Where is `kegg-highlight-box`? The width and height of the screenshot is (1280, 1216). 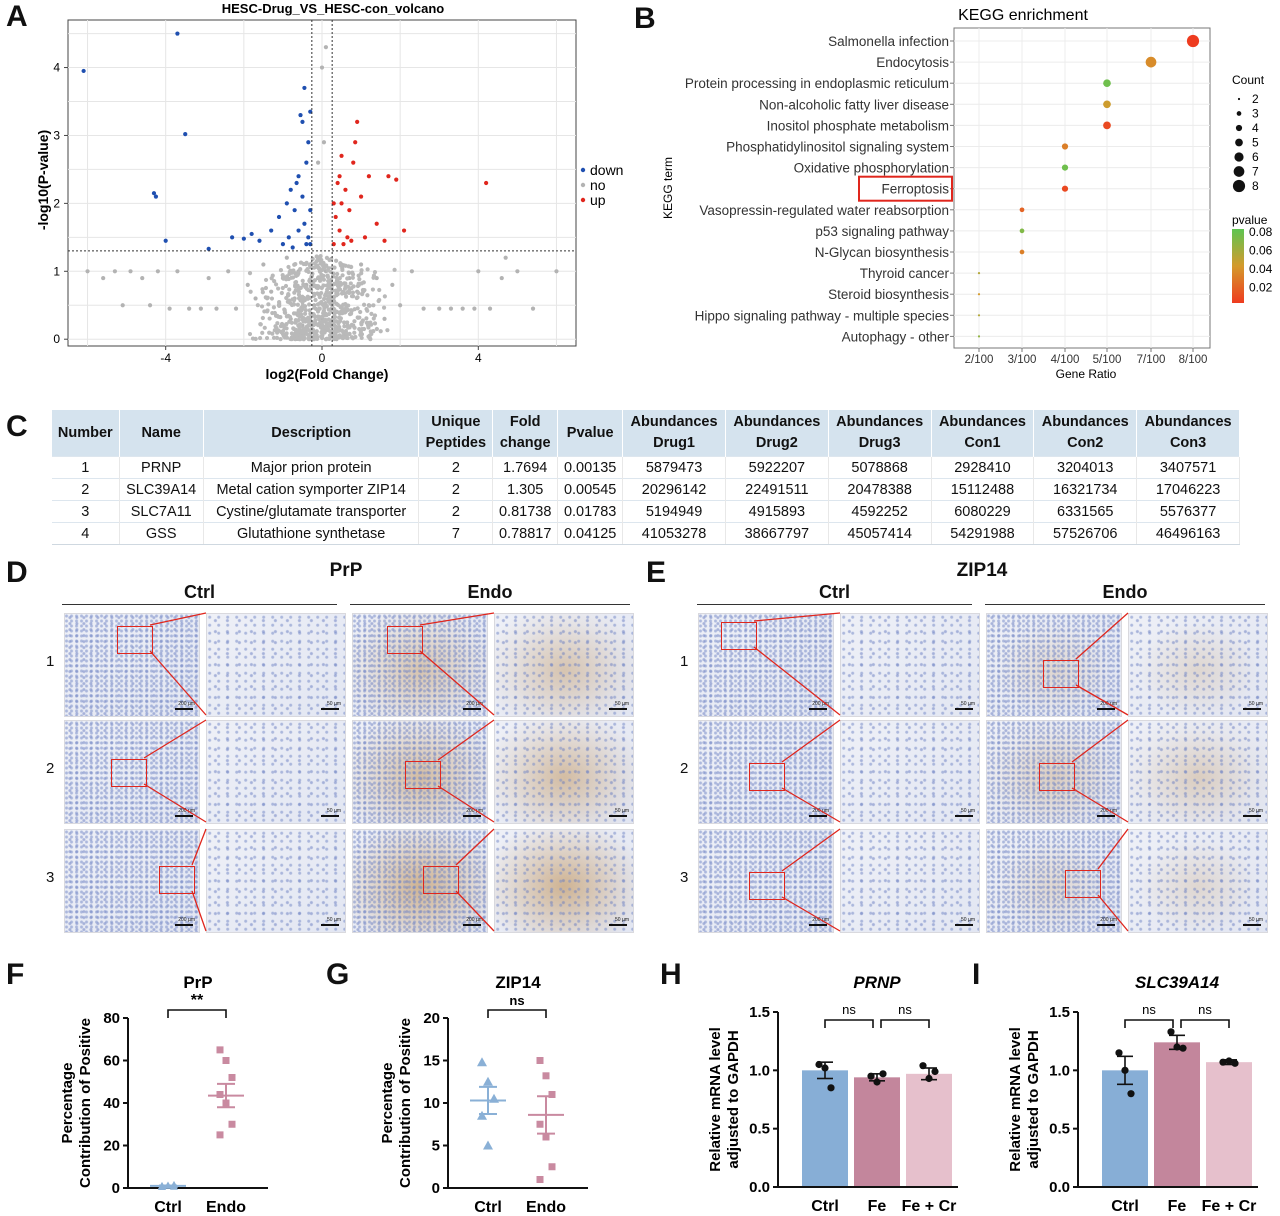
kegg-highlight-box is located at coordinates (905, 188).